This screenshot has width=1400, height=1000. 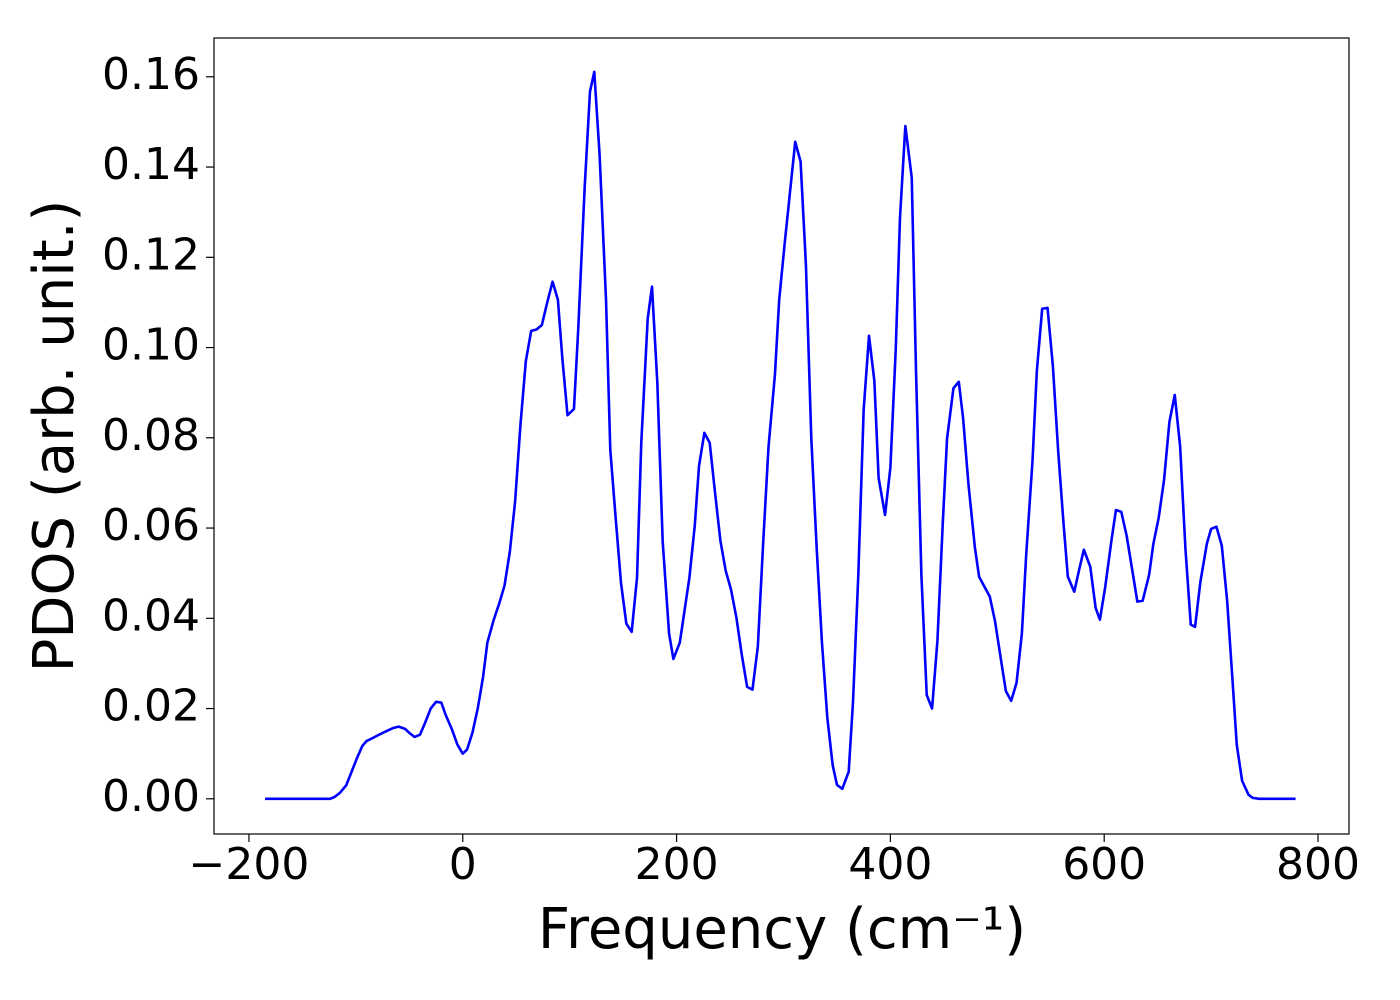 What do you see at coordinates (1104, 864) in the screenshot?
I see `x-tick-label: 600` at bounding box center [1104, 864].